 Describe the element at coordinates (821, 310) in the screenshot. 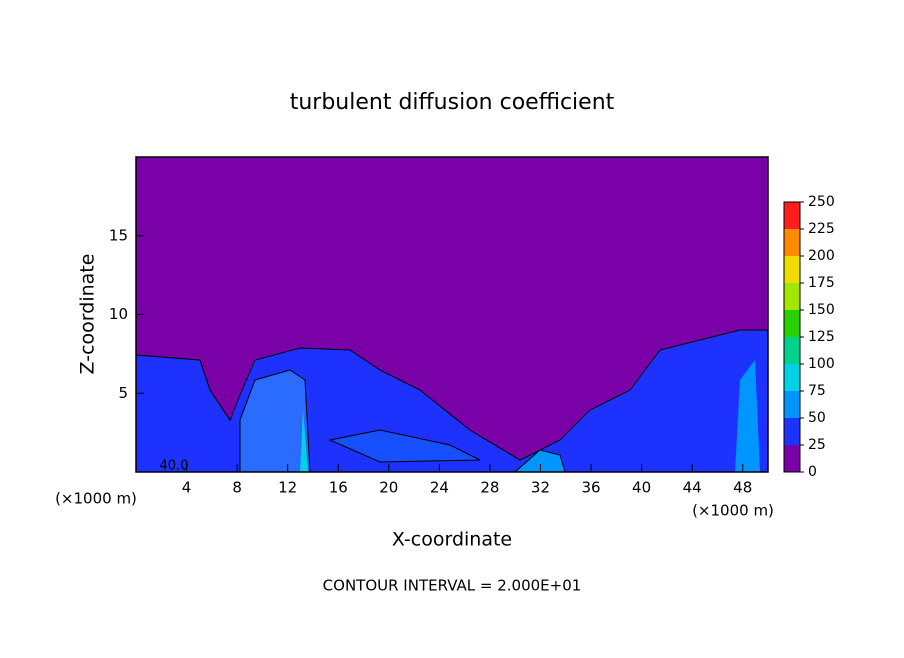

I see `colorbar-tick-label: 150` at that location.